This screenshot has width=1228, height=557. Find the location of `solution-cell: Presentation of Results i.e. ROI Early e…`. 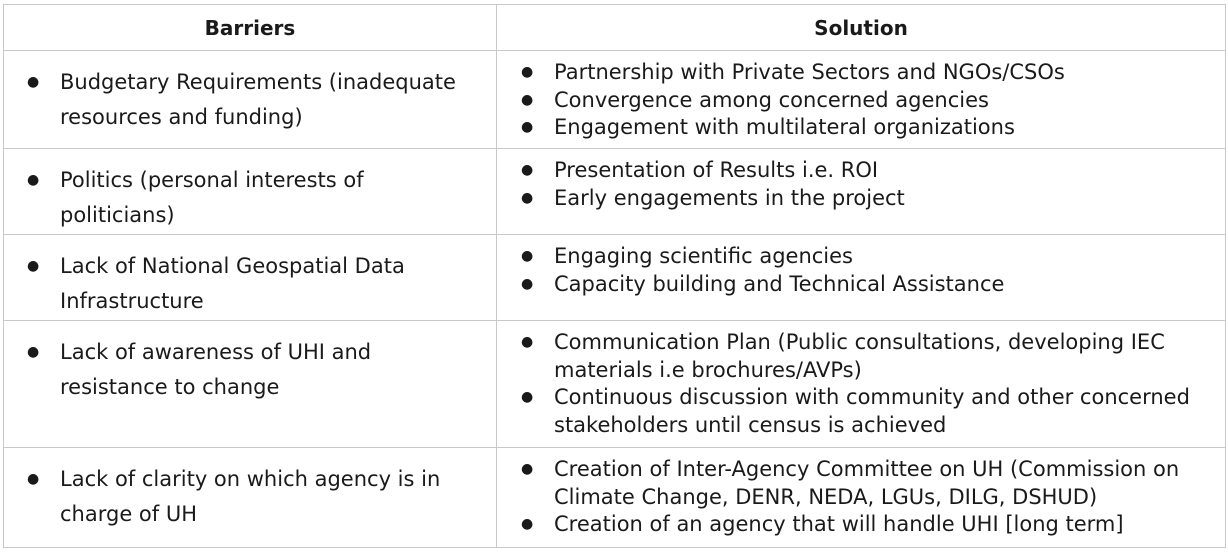

solution-cell: Presentation of Results i.e. ROI Early e… is located at coordinates (861, 191).